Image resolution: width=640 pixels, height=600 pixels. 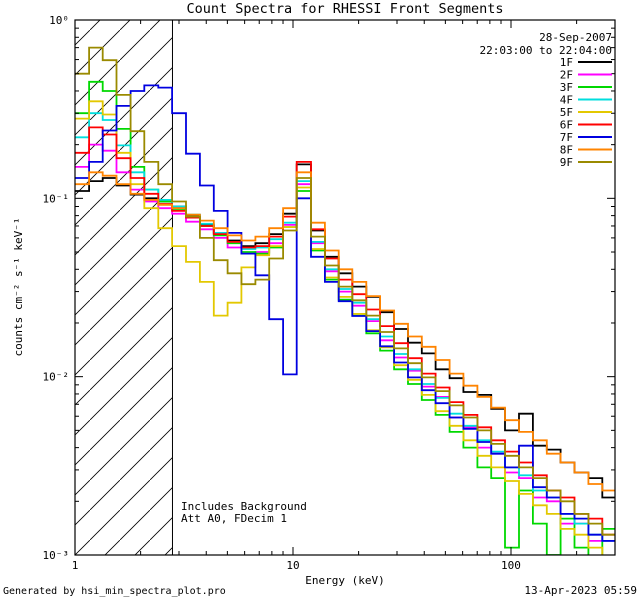 I want to click on x-tick-label: 1, so click(x=75, y=565).